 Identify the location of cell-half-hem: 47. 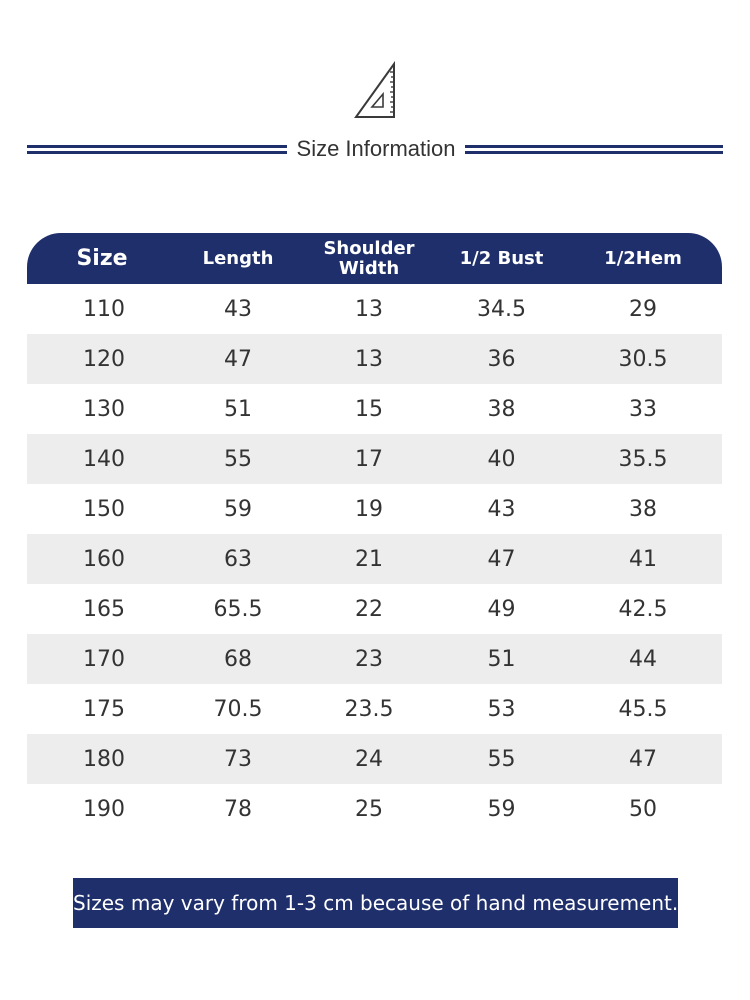
(643, 759).